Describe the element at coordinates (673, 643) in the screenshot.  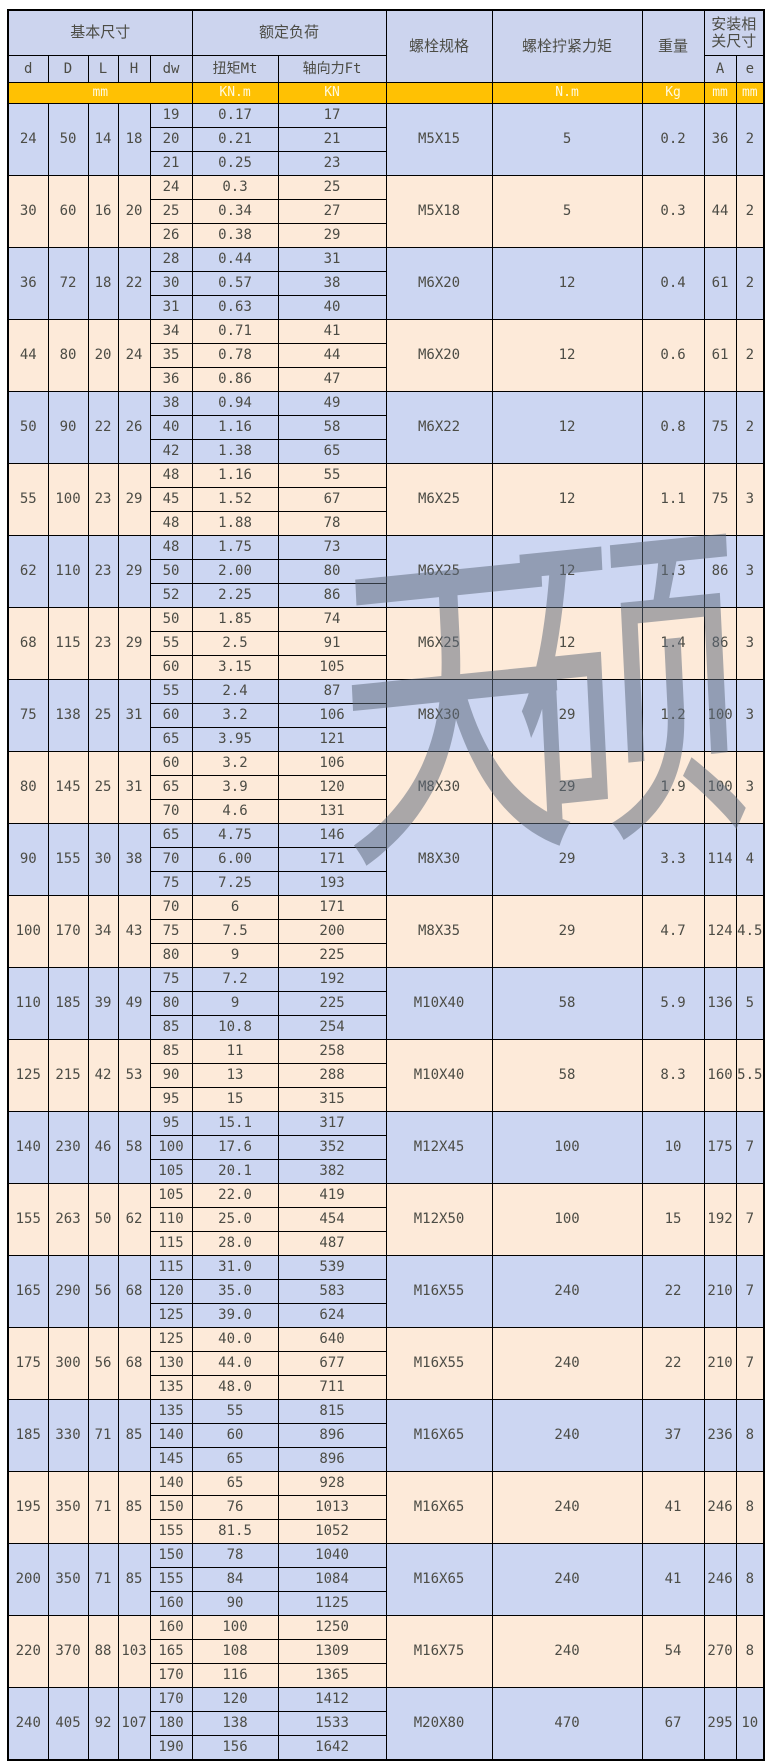
I see `cell-weight: 1.4` at that location.